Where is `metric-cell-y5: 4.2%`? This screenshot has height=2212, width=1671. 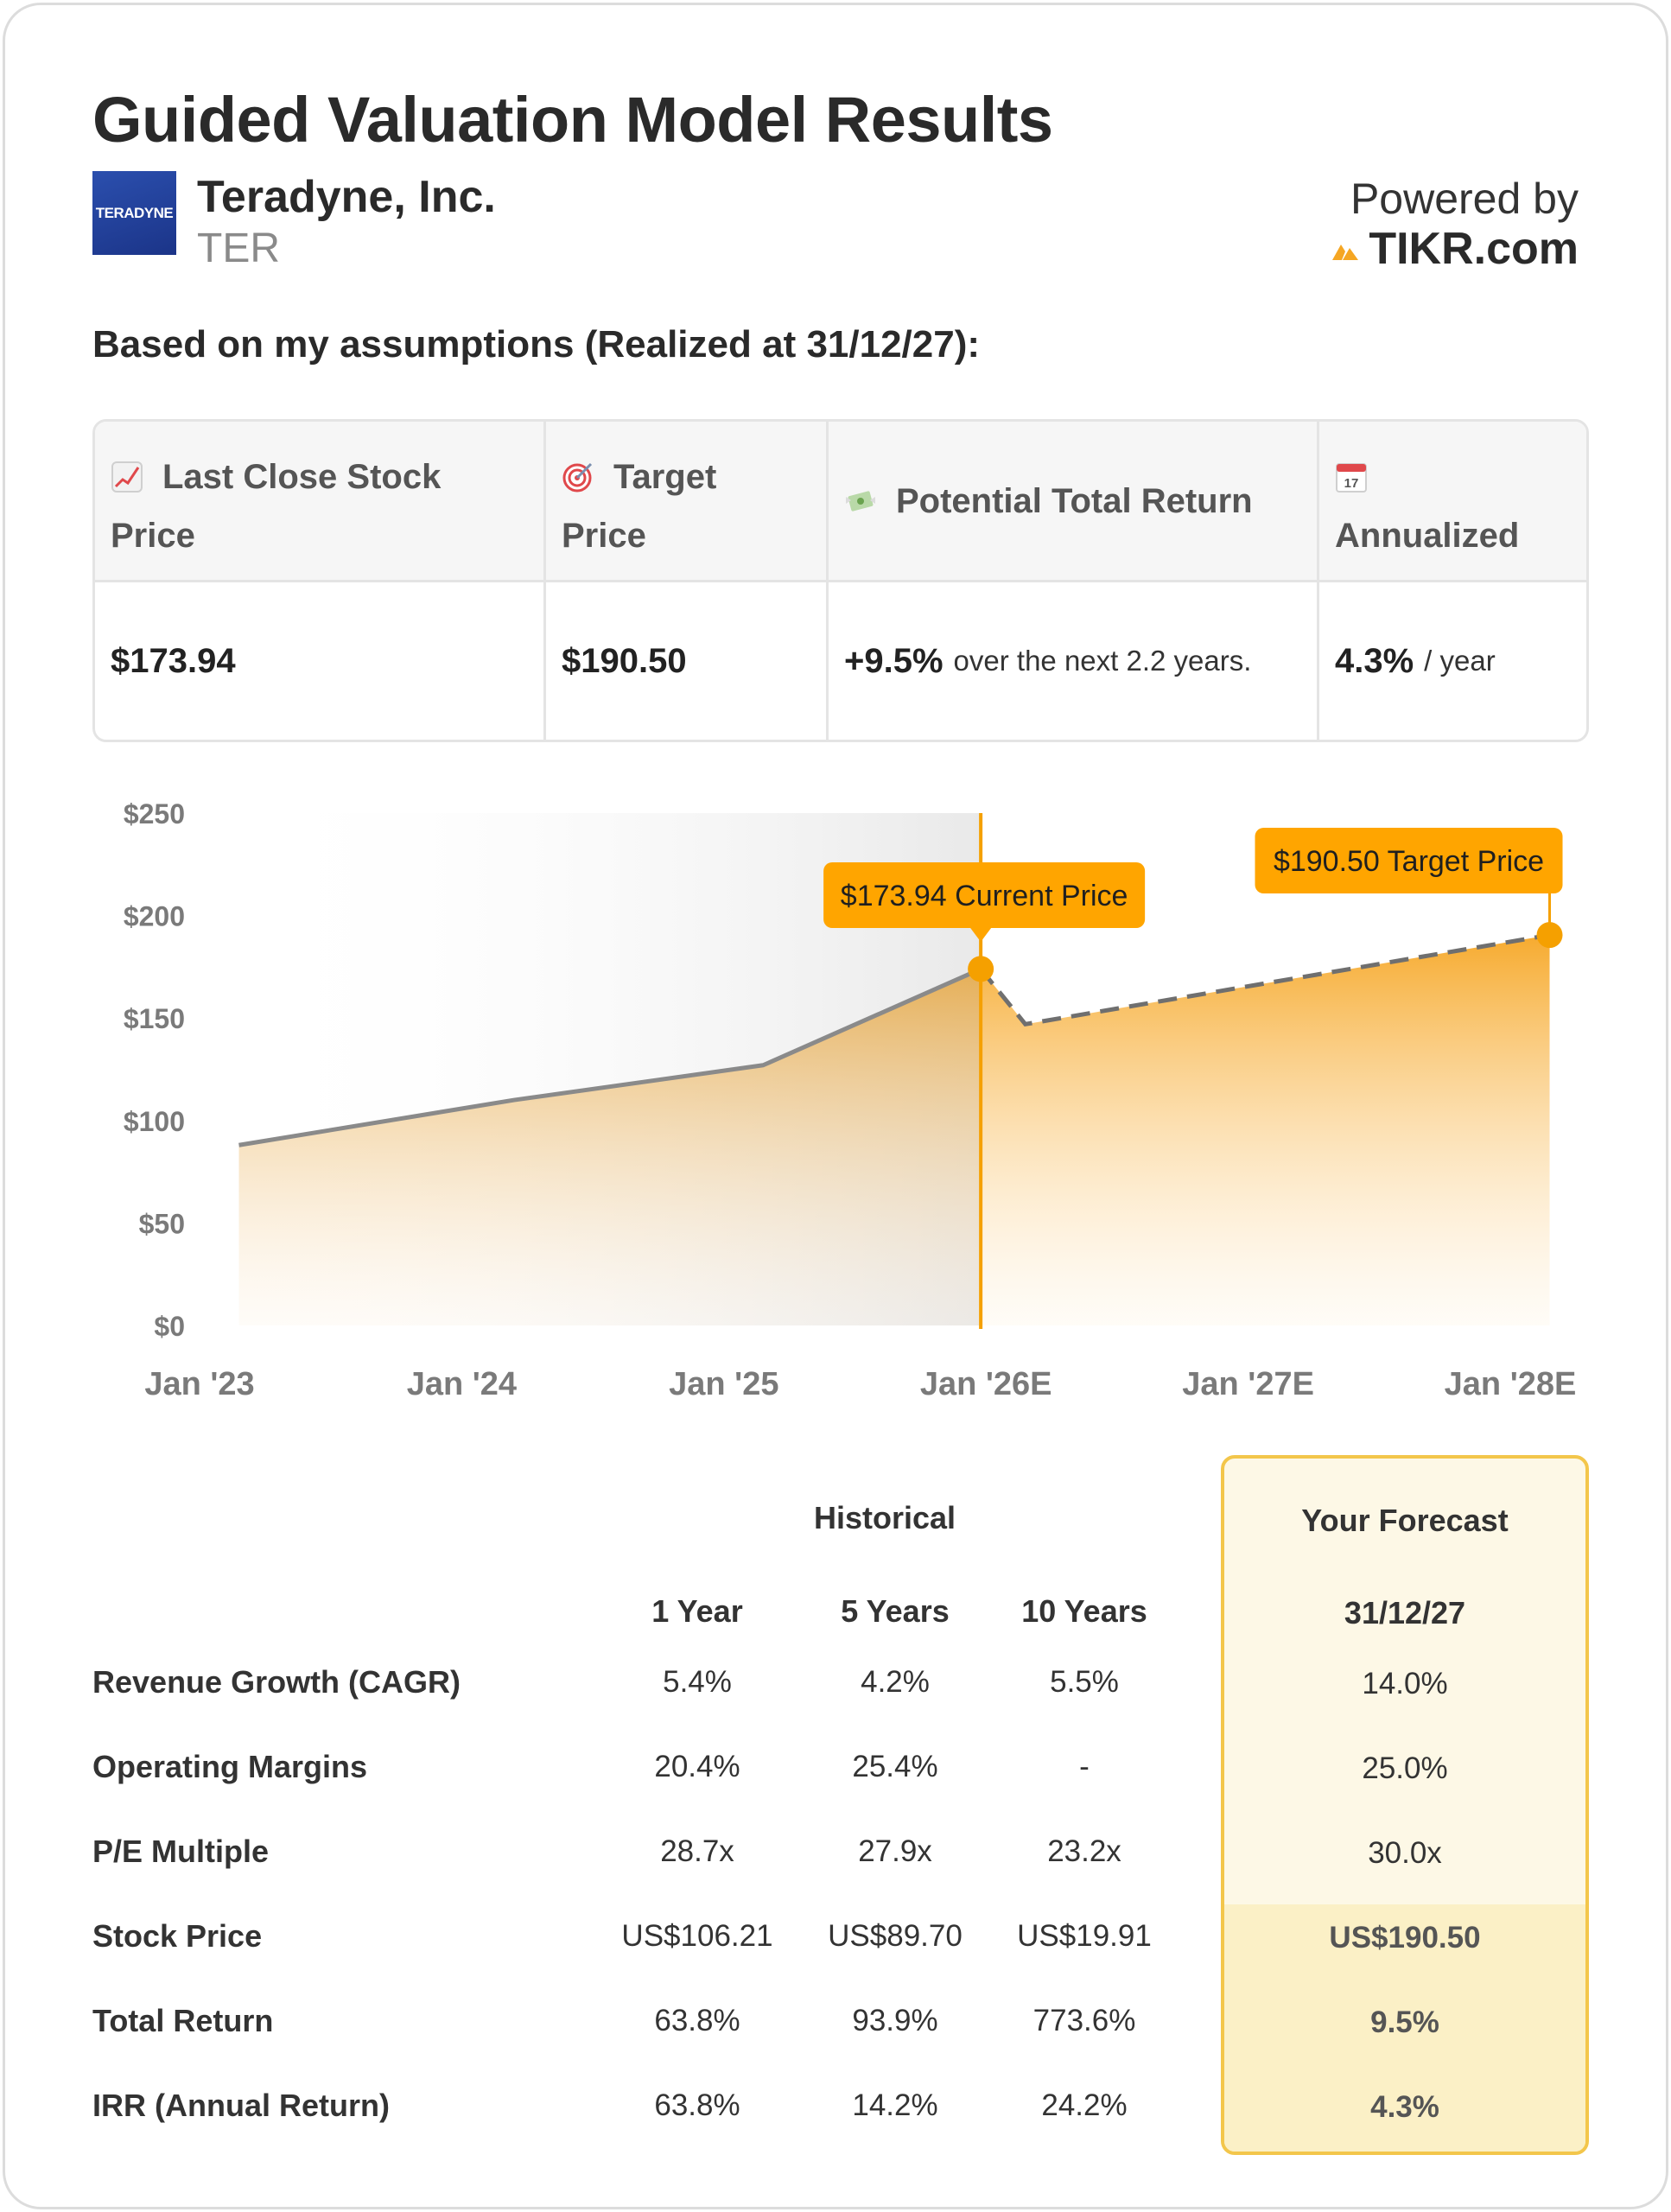 metric-cell-y5: 4.2% is located at coordinates (895, 1682).